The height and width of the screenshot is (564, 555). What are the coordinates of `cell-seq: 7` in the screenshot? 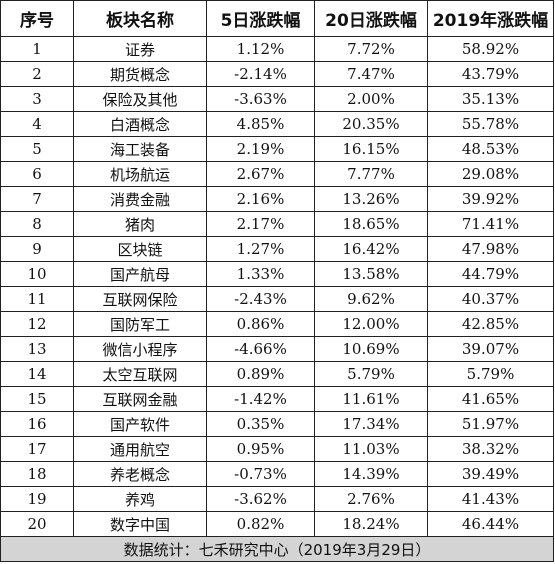 It's located at (37, 199).